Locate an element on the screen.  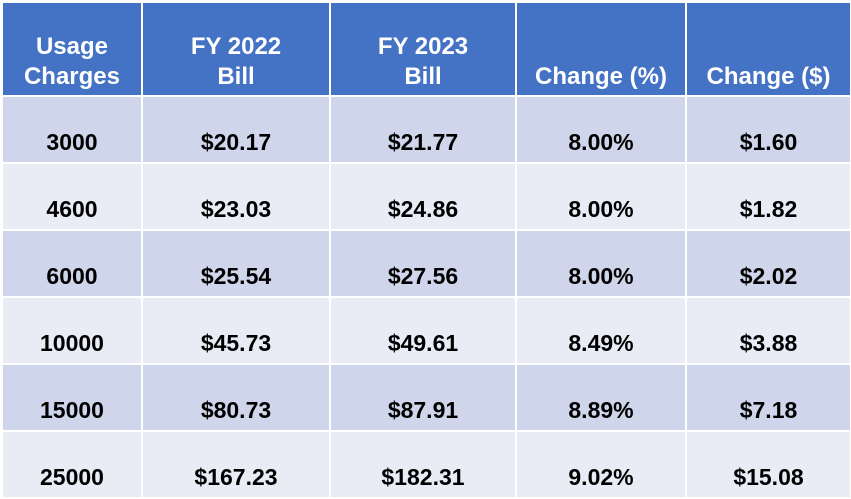
cell-fy2023-bill: $182.31 is located at coordinates (423, 464).